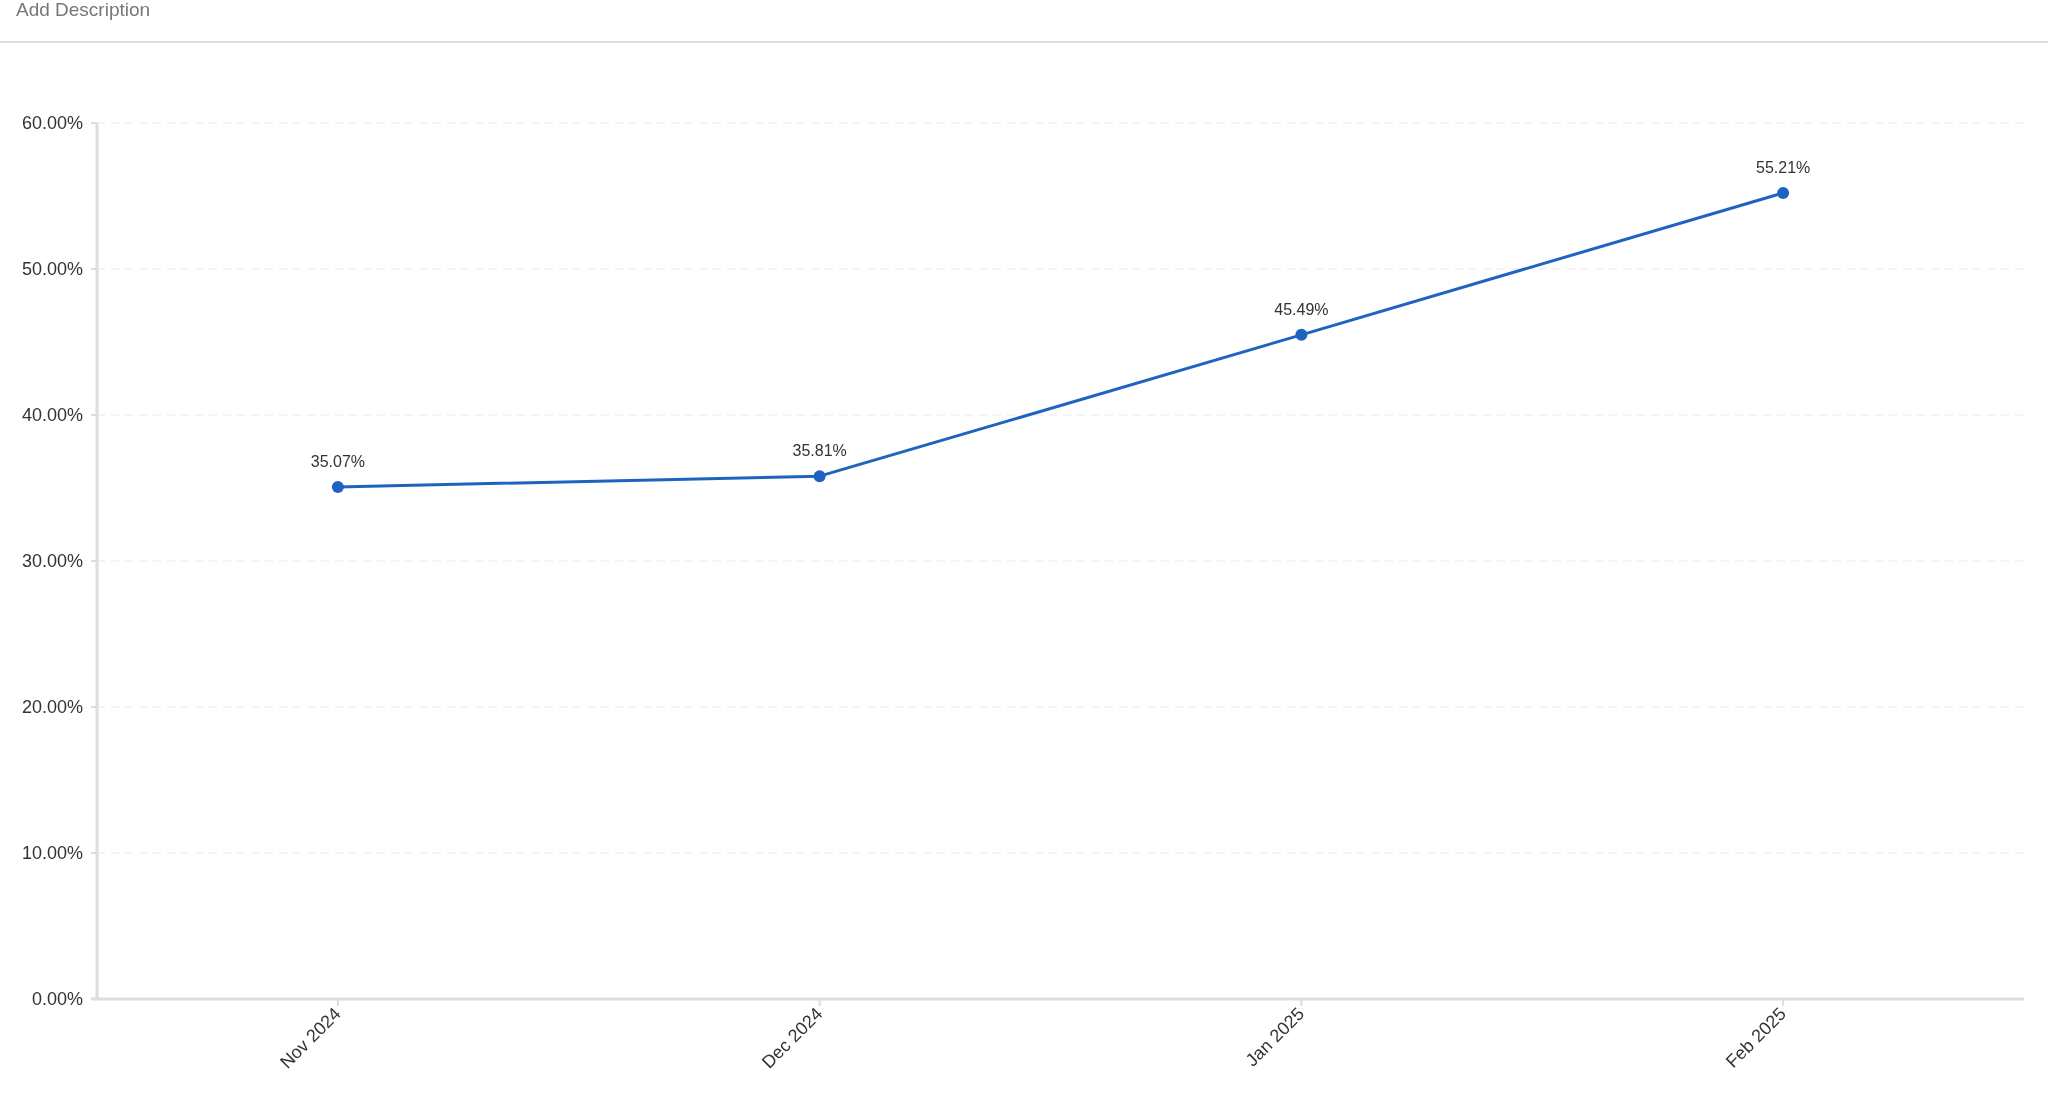 Image resolution: width=2048 pixels, height=1101 pixels. What do you see at coordinates (52, 707) in the screenshot?
I see `y-tick-label: 20.00%` at bounding box center [52, 707].